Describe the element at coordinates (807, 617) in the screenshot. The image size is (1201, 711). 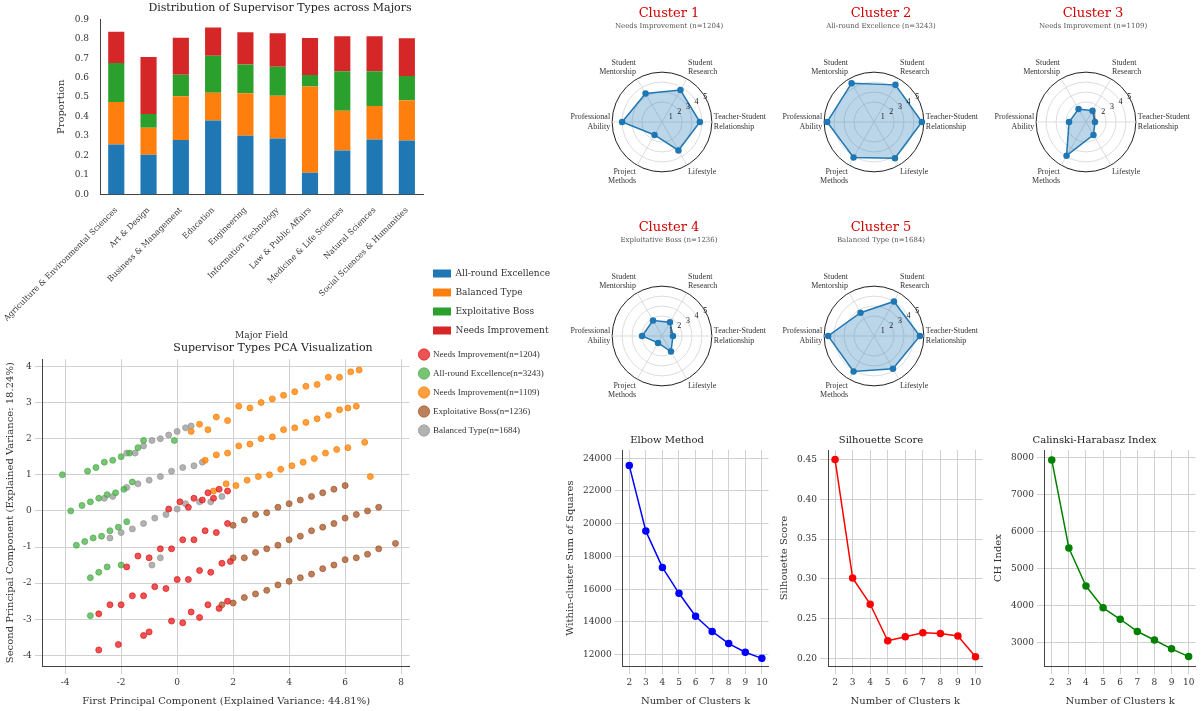
I see `y-tick-label: 0.25` at that location.